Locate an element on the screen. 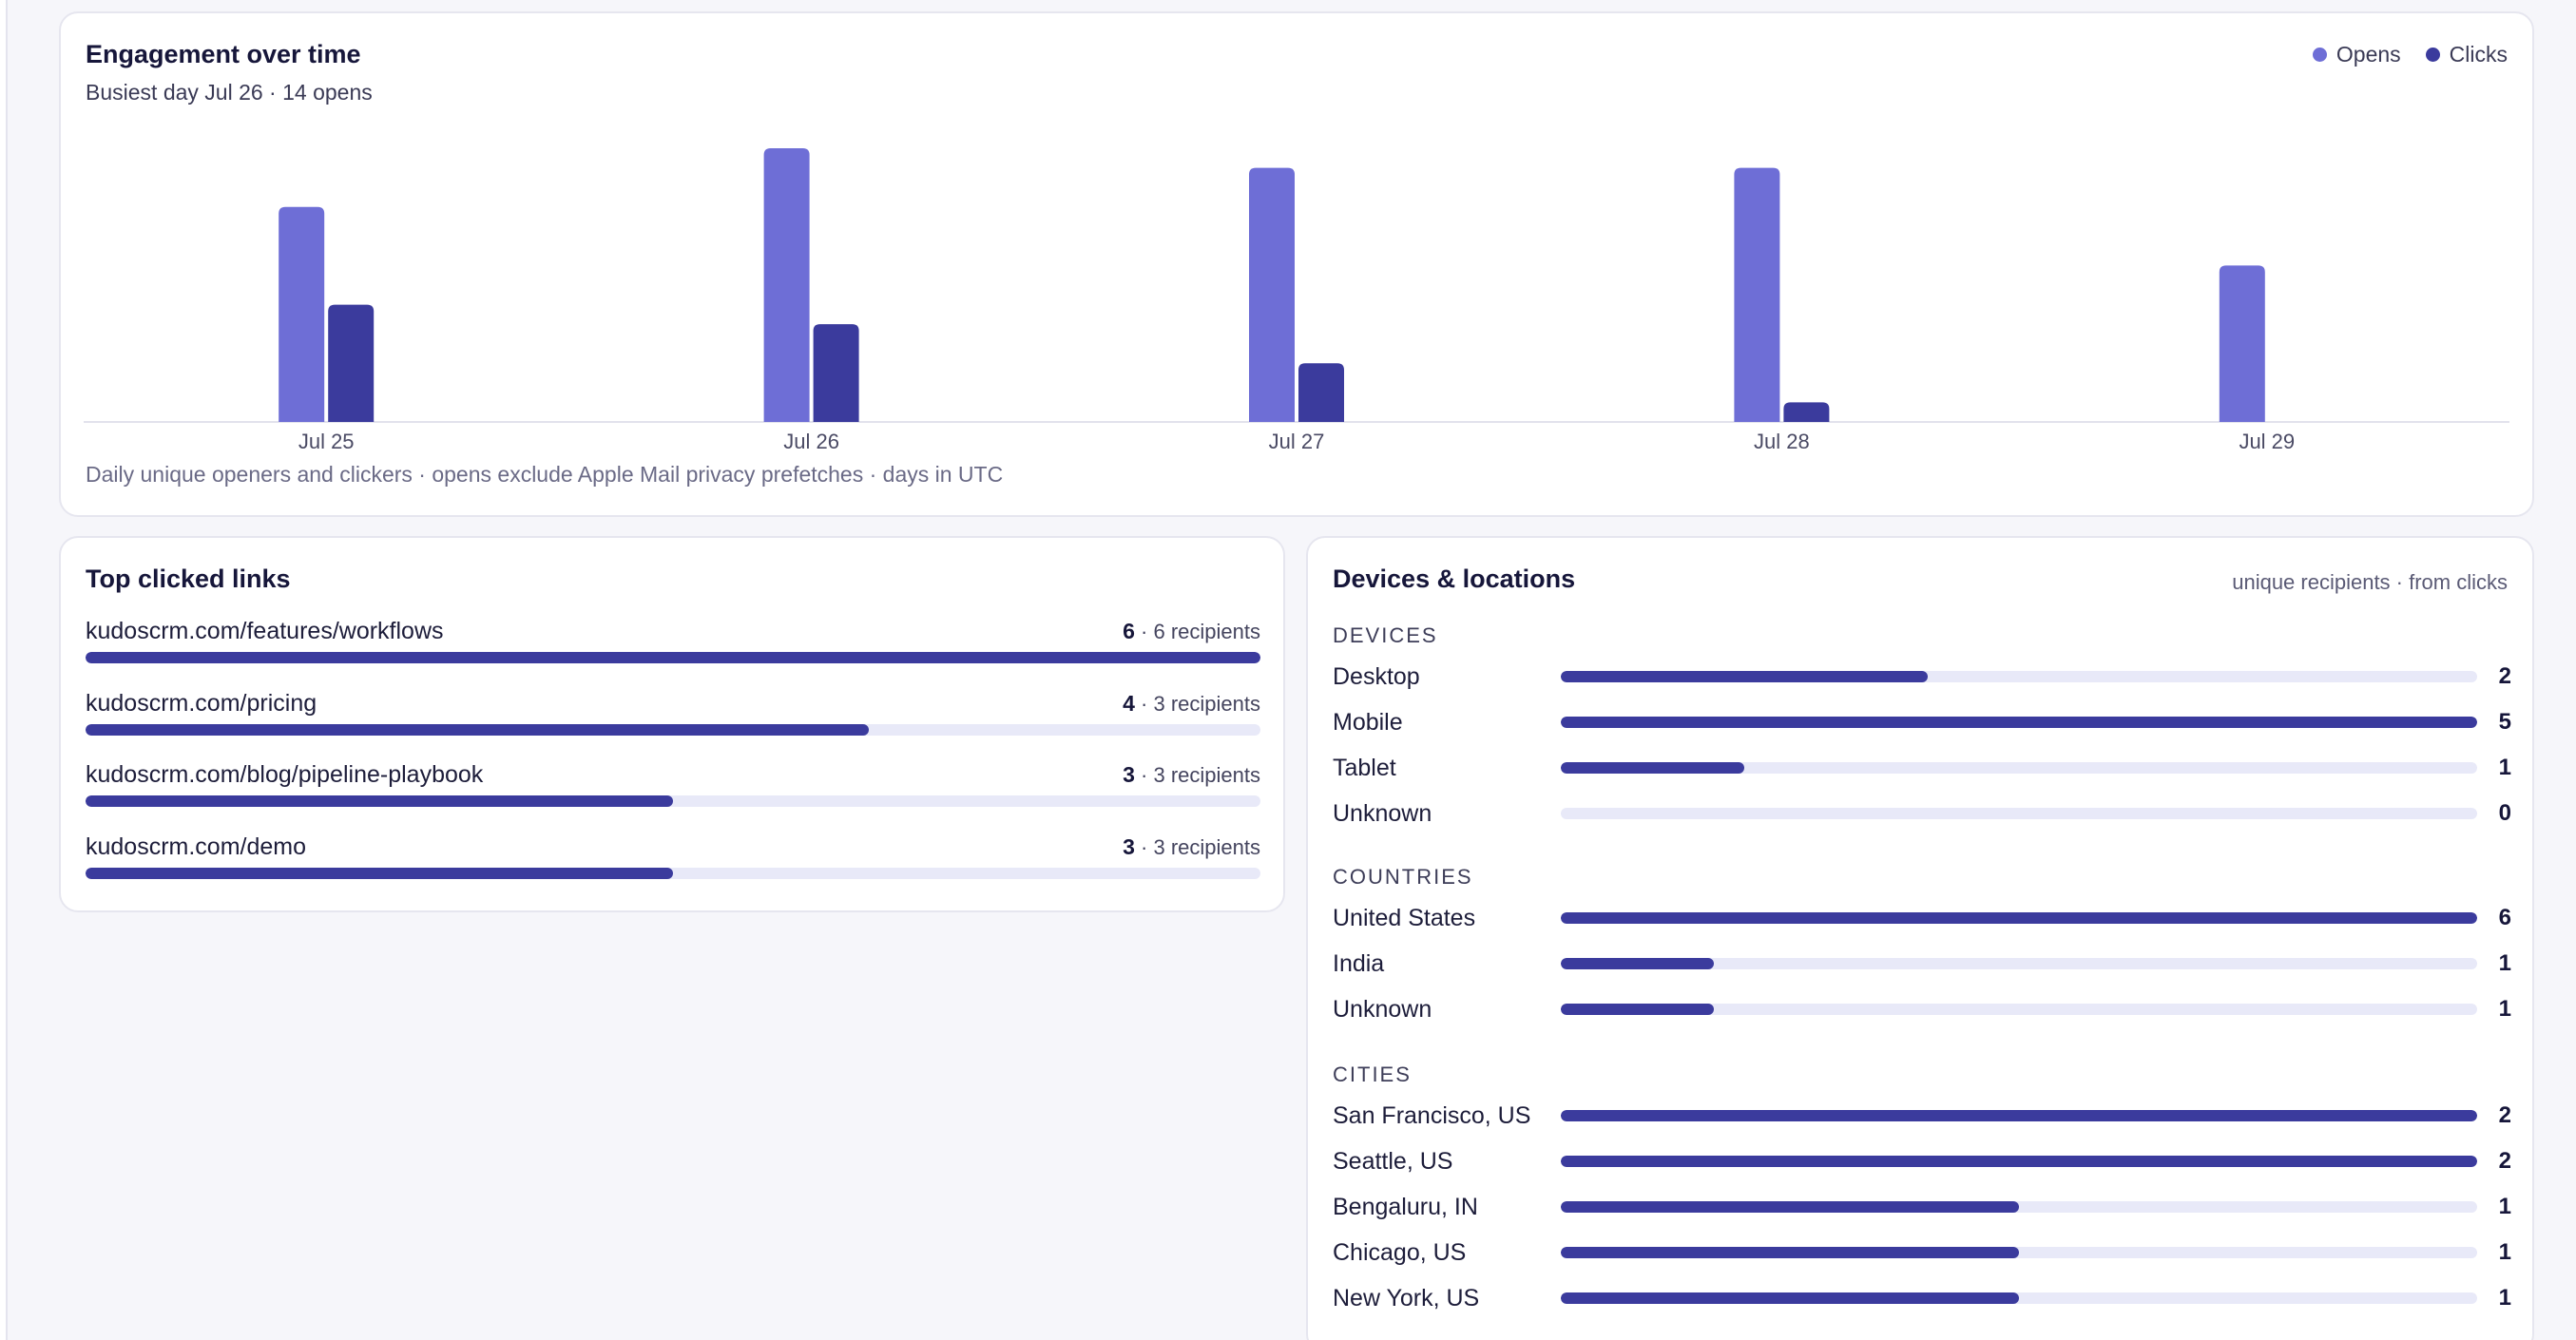 This screenshot has height=1340, width=2576. stat-label: Tablet is located at coordinates (1365, 768).